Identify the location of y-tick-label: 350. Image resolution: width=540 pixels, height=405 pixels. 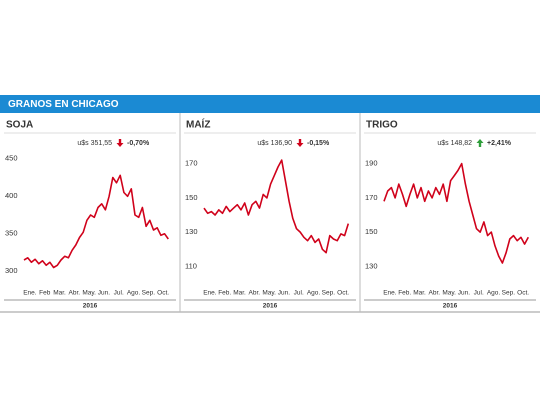
(11, 233).